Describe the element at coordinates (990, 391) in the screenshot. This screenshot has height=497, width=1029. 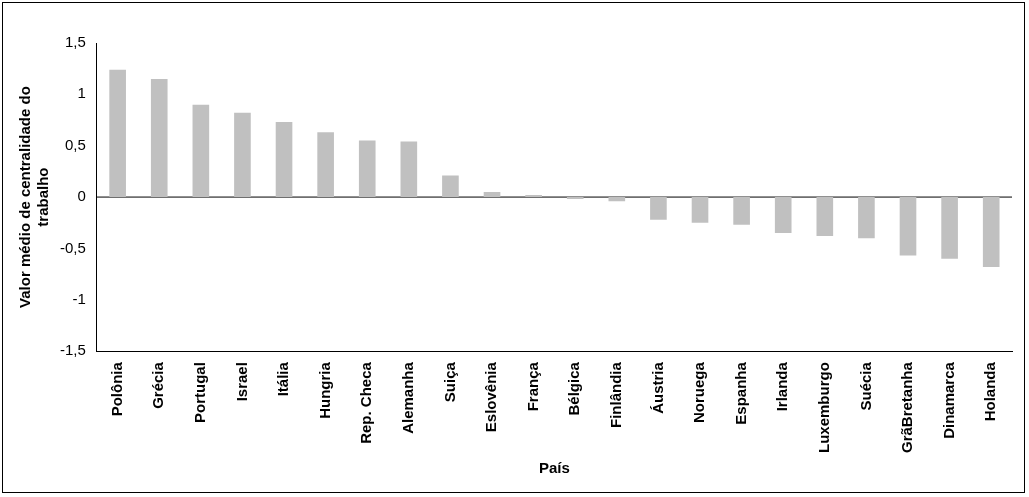
I see `x-tick-label: Holanda` at that location.